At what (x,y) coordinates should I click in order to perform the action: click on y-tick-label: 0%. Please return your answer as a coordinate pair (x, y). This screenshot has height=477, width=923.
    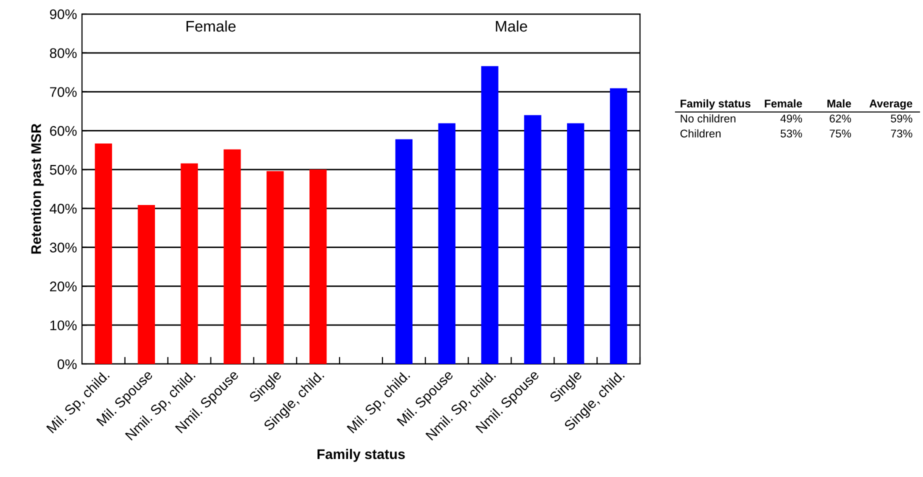
    Looking at the image, I should click on (67, 364).